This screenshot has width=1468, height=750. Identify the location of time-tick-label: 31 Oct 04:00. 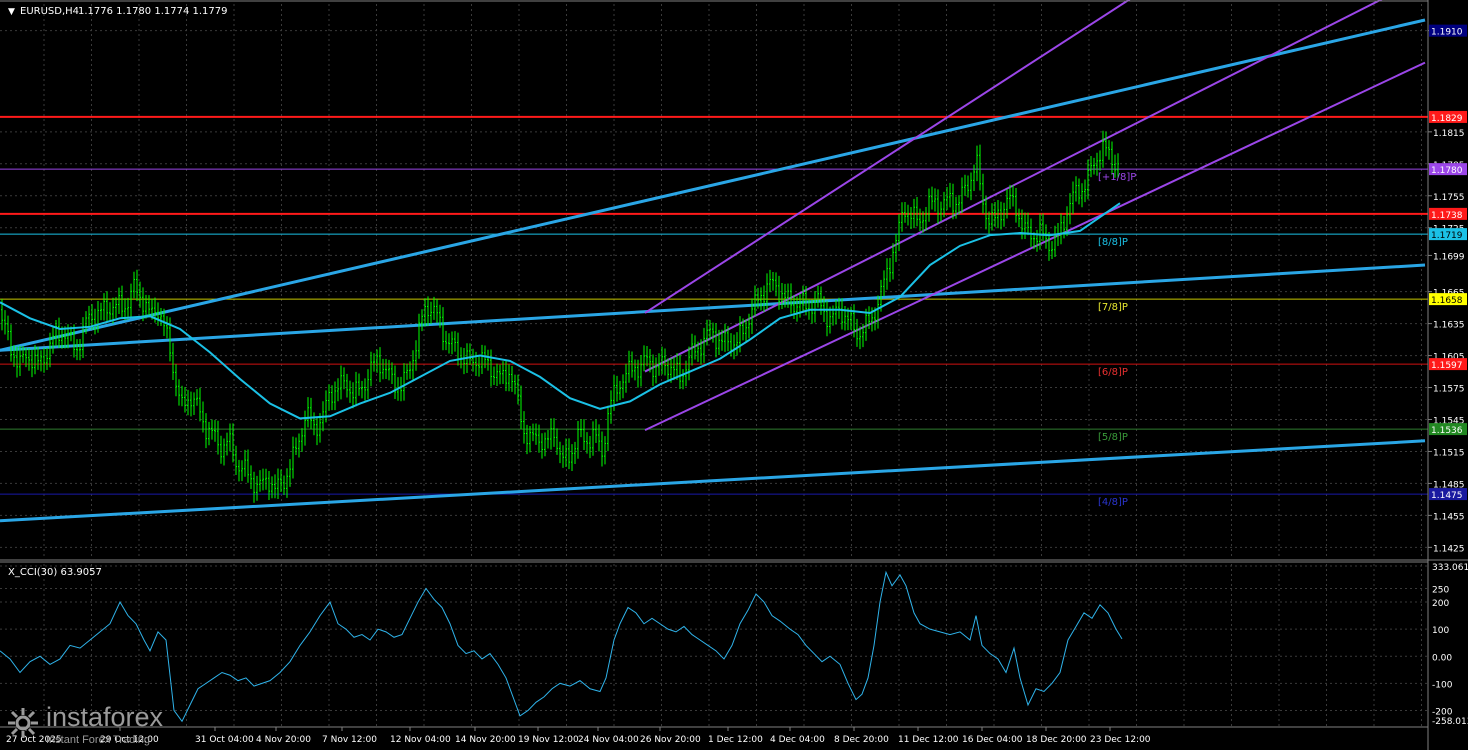
(224, 740).